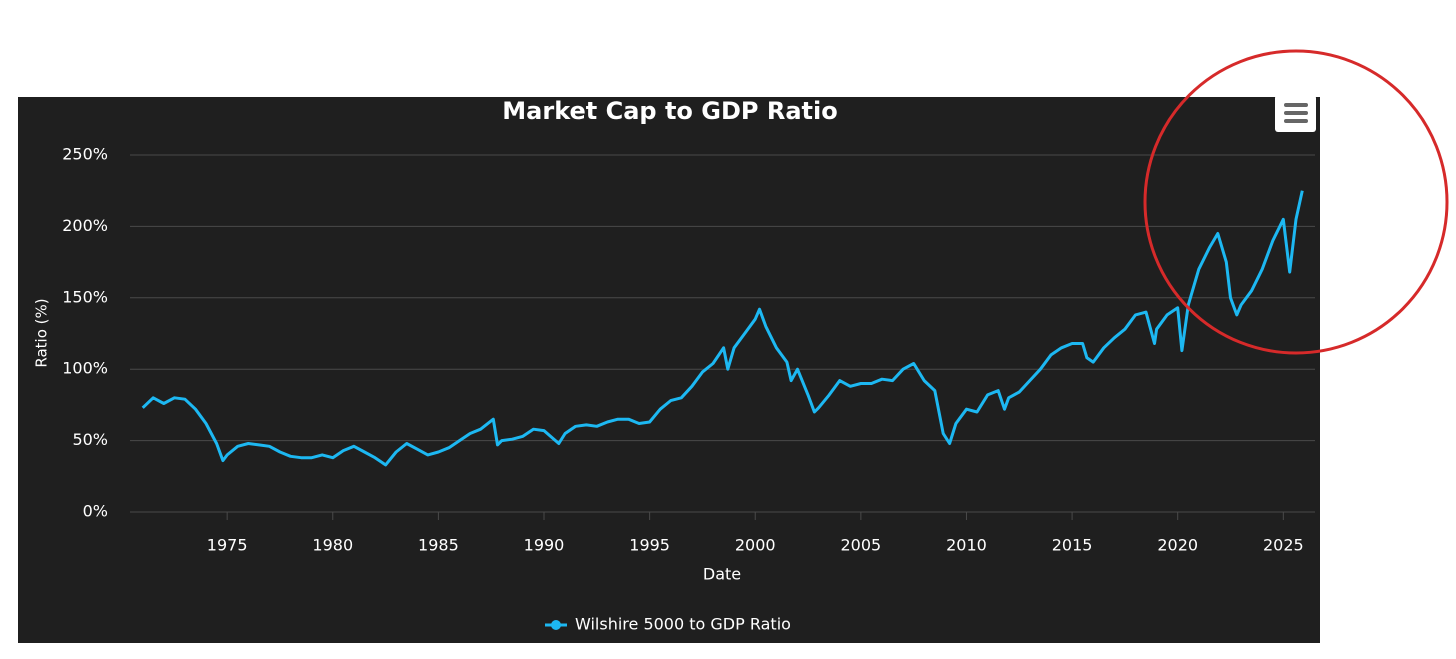 The height and width of the screenshot is (659, 1456). Describe the element at coordinates (755, 545) in the screenshot. I see `x-tick-label: 2000` at that location.